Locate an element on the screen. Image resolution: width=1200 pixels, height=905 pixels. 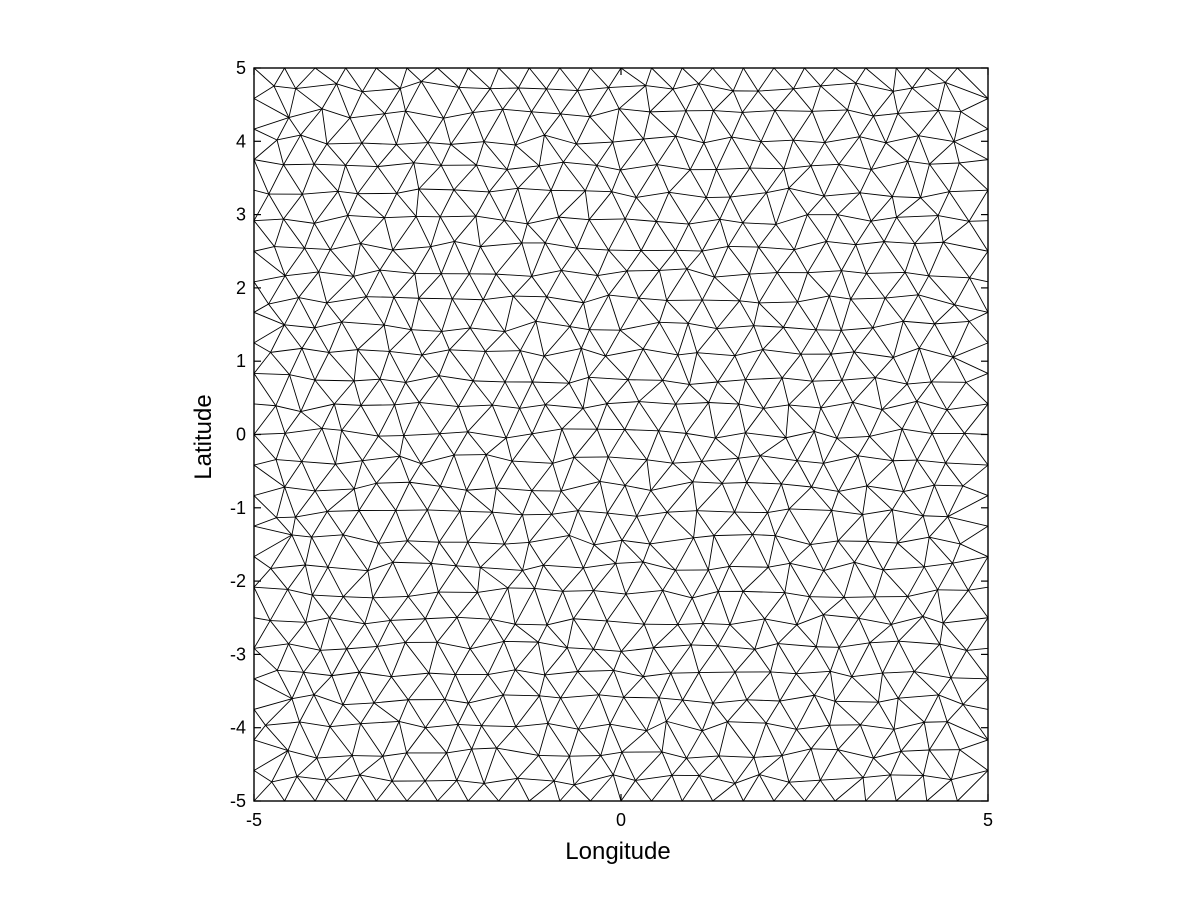
x-tick-label: -5 is located at coordinates (254, 820).